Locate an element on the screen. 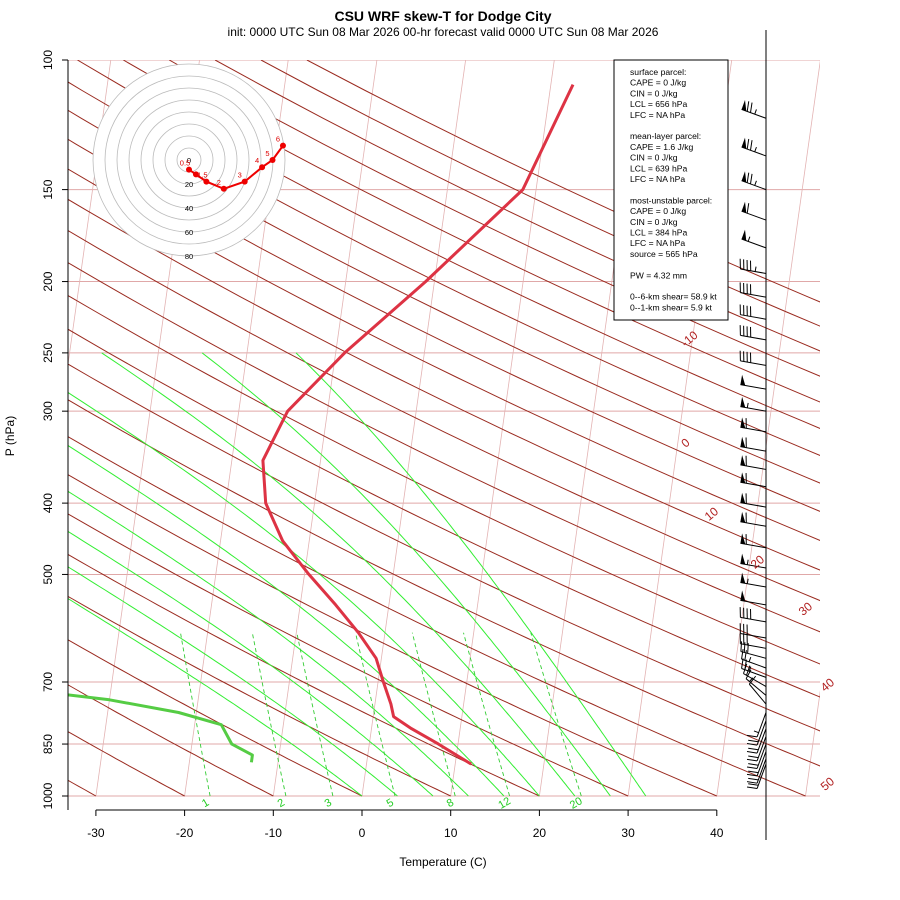 Image resolution: width=900 pixels, height=900 pixels. chart-title: CSU WRF skew-T for Dodge City is located at coordinates (442, 16).